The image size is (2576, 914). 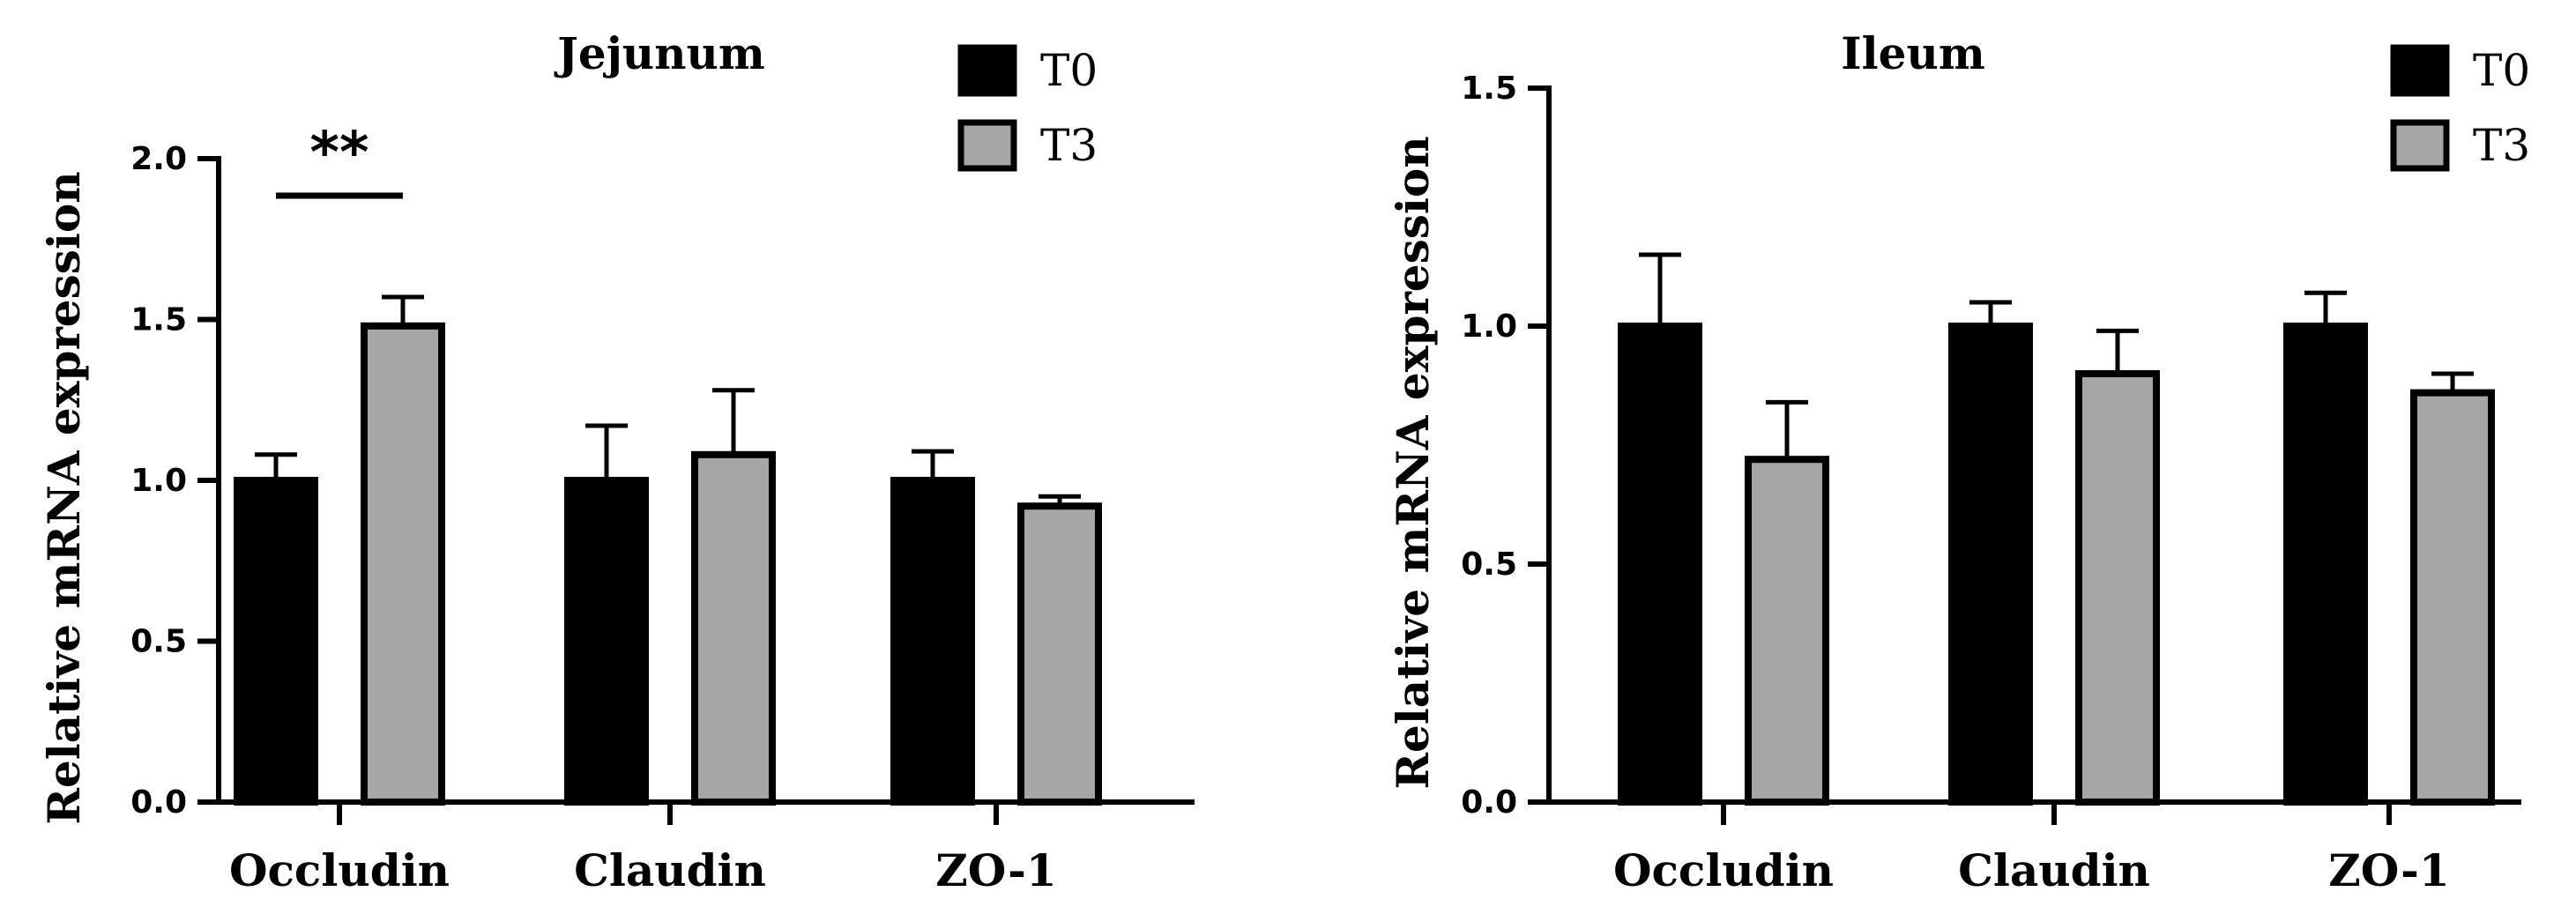 What do you see at coordinates (659, 53) in the screenshot?
I see `chart-title: Jejunum` at bounding box center [659, 53].